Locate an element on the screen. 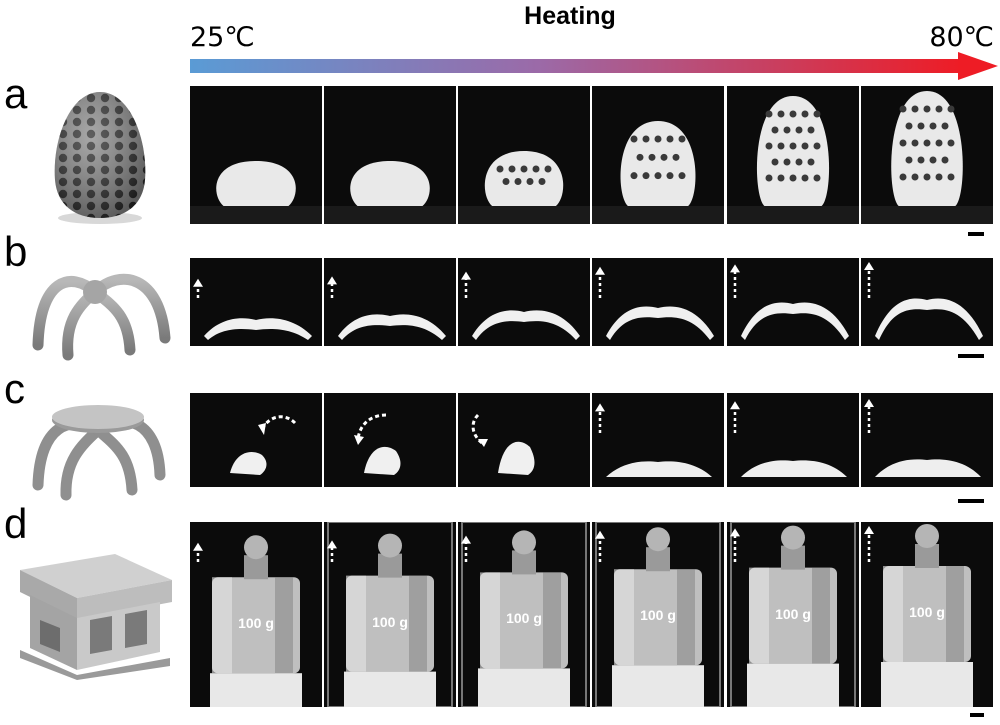 The image size is (1000, 725). heating-title: Heating is located at coordinates (570, 16).